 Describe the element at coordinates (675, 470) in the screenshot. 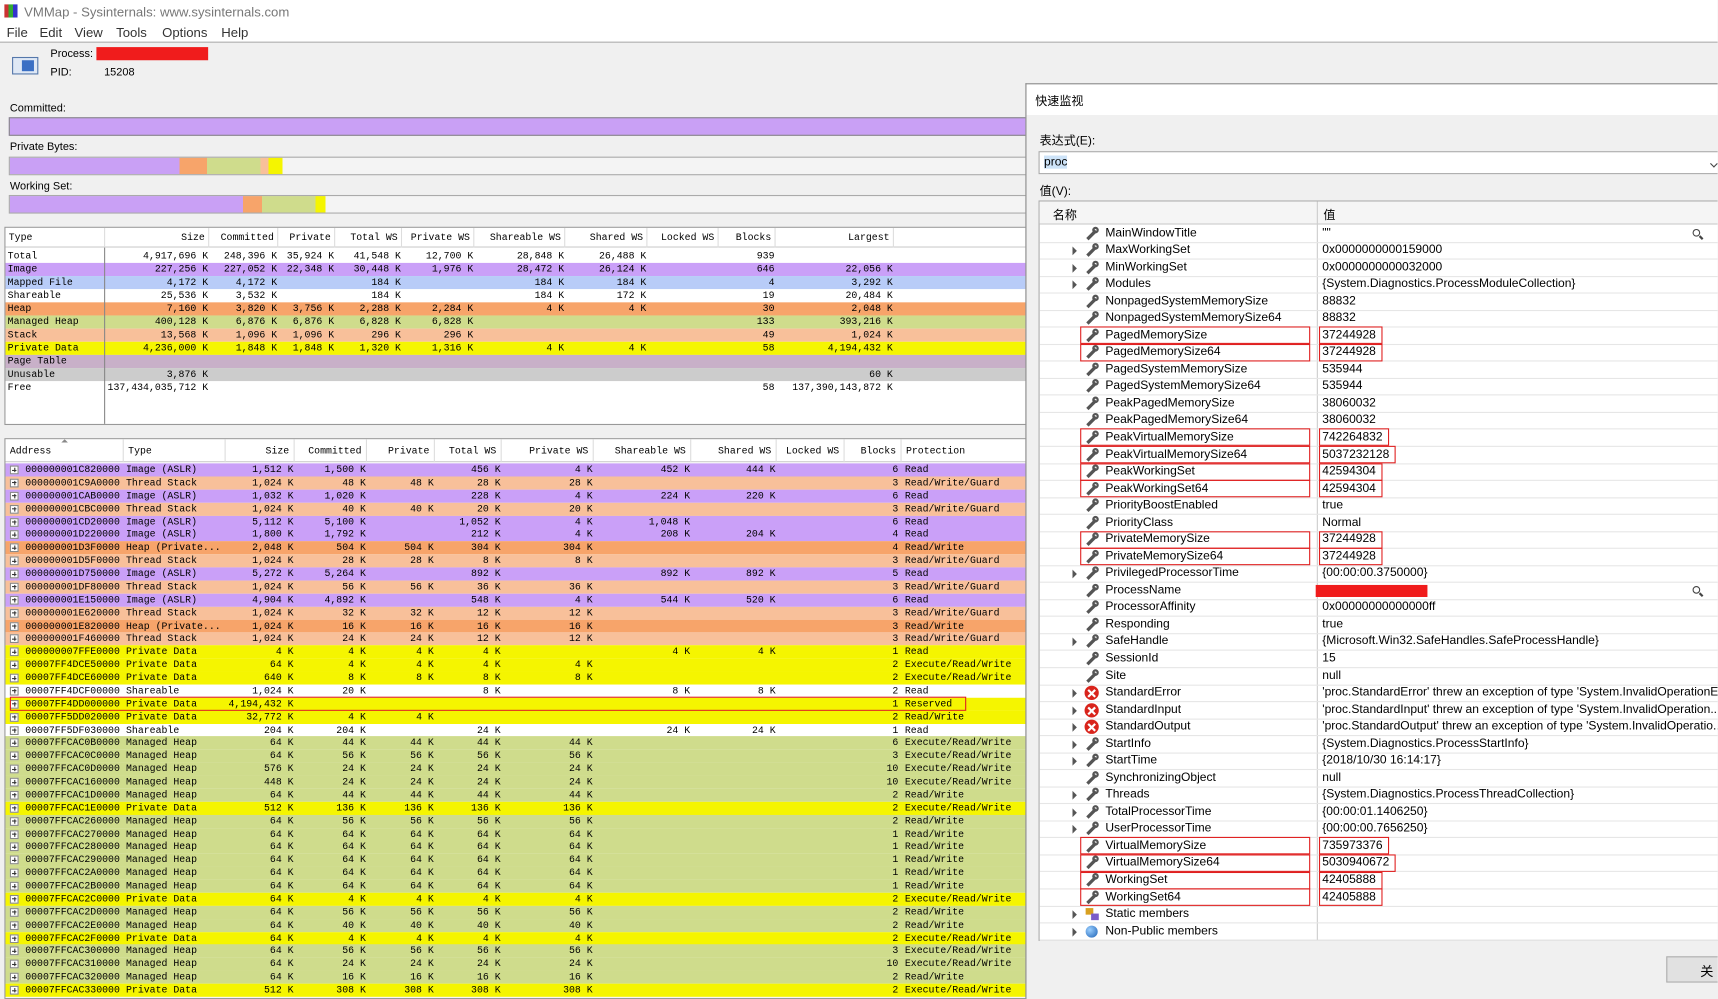

I see `detail-cell: 452 K` at that location.